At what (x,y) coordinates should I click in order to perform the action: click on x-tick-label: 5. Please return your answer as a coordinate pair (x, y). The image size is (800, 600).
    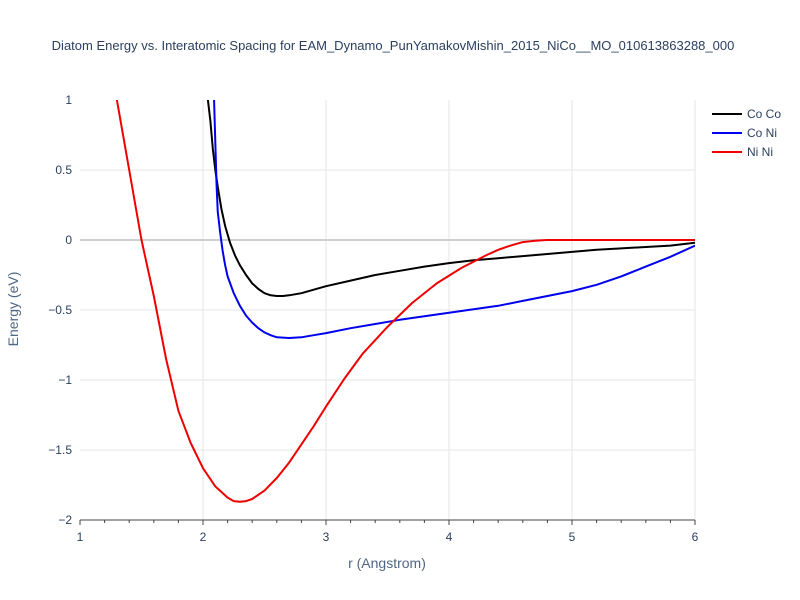
    Looking at the image, I should click on (572, 537).